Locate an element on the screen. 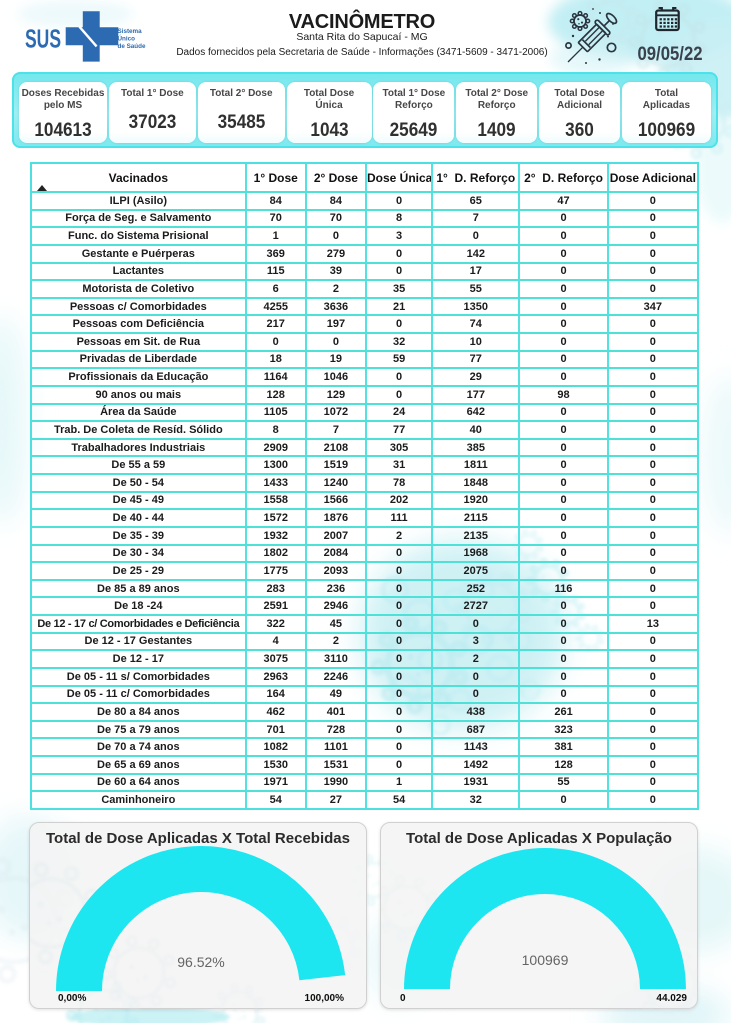 This screenshot has width=731, height=1023. svg-text: SUS is located at coordinates (43, 39).